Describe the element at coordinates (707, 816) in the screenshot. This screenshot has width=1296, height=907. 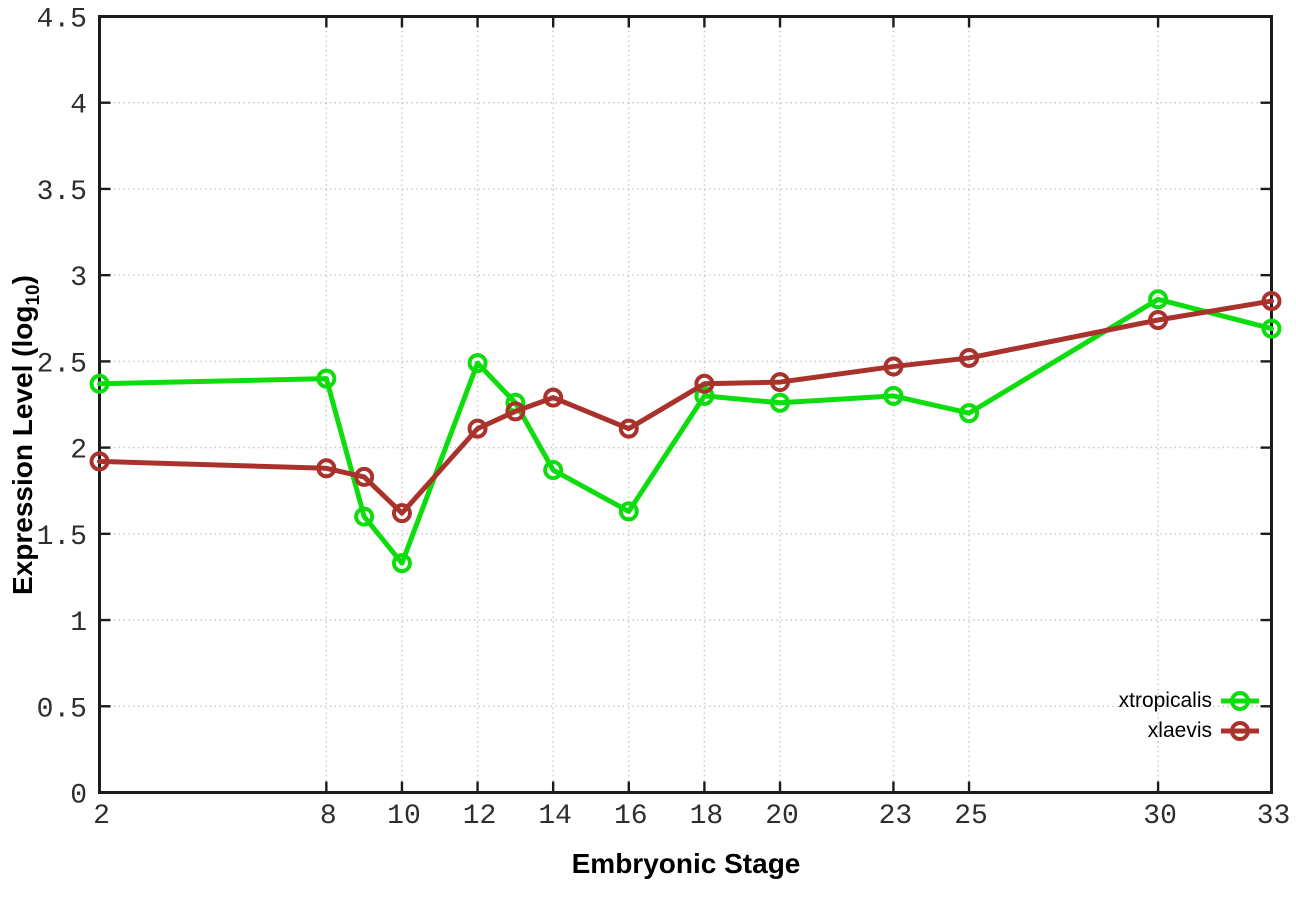
I see `x-tick-label: 18` at that location.